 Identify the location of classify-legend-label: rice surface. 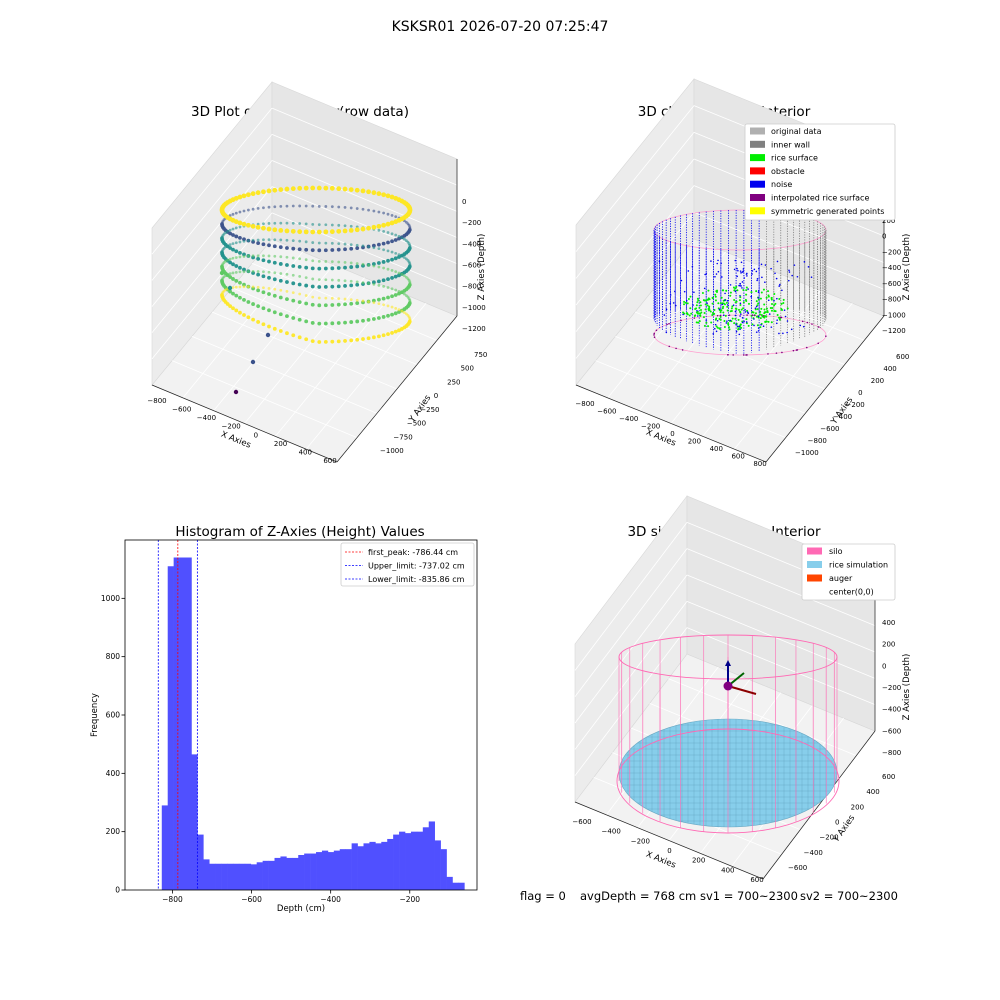
(794, 158).